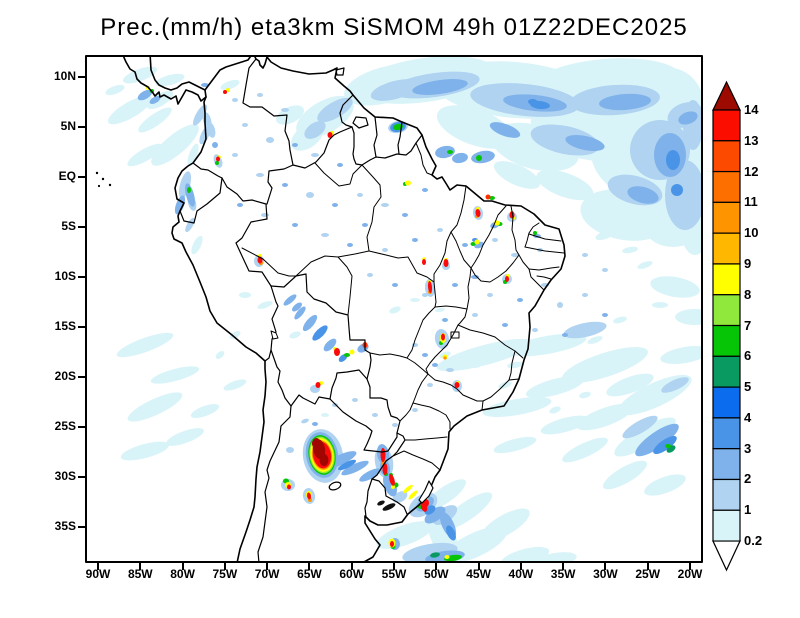  What do you see at coordinates (748, 510) in the screenshot?
I see `colorbar-label: 1` at bounding box center [748, 510].